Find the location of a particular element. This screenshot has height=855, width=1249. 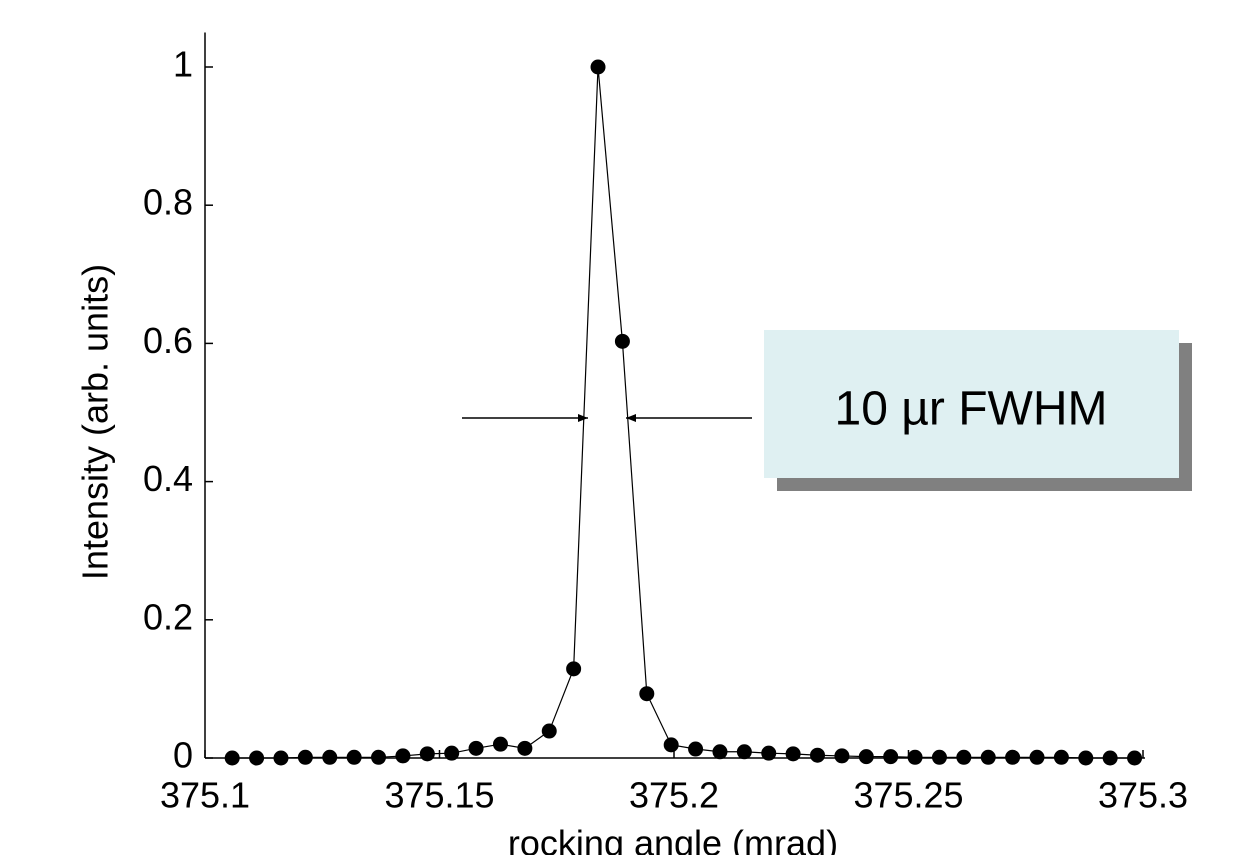

y-tick-label: 0.6 is located at coordinates (168, 340).